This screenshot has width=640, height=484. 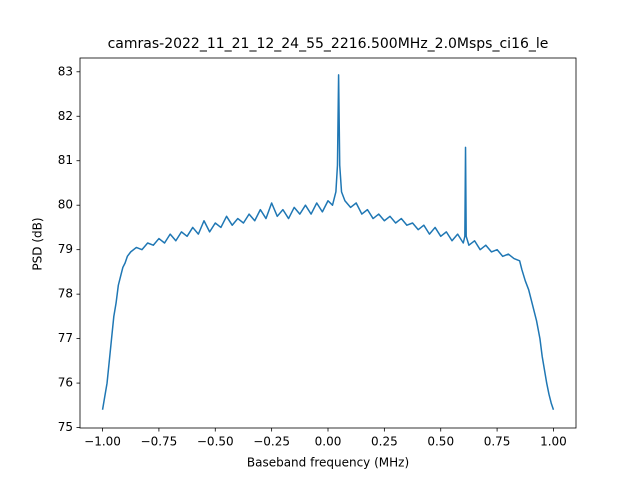 I want to click on x-tick-label: 0.00, so click(x=328, y=442).